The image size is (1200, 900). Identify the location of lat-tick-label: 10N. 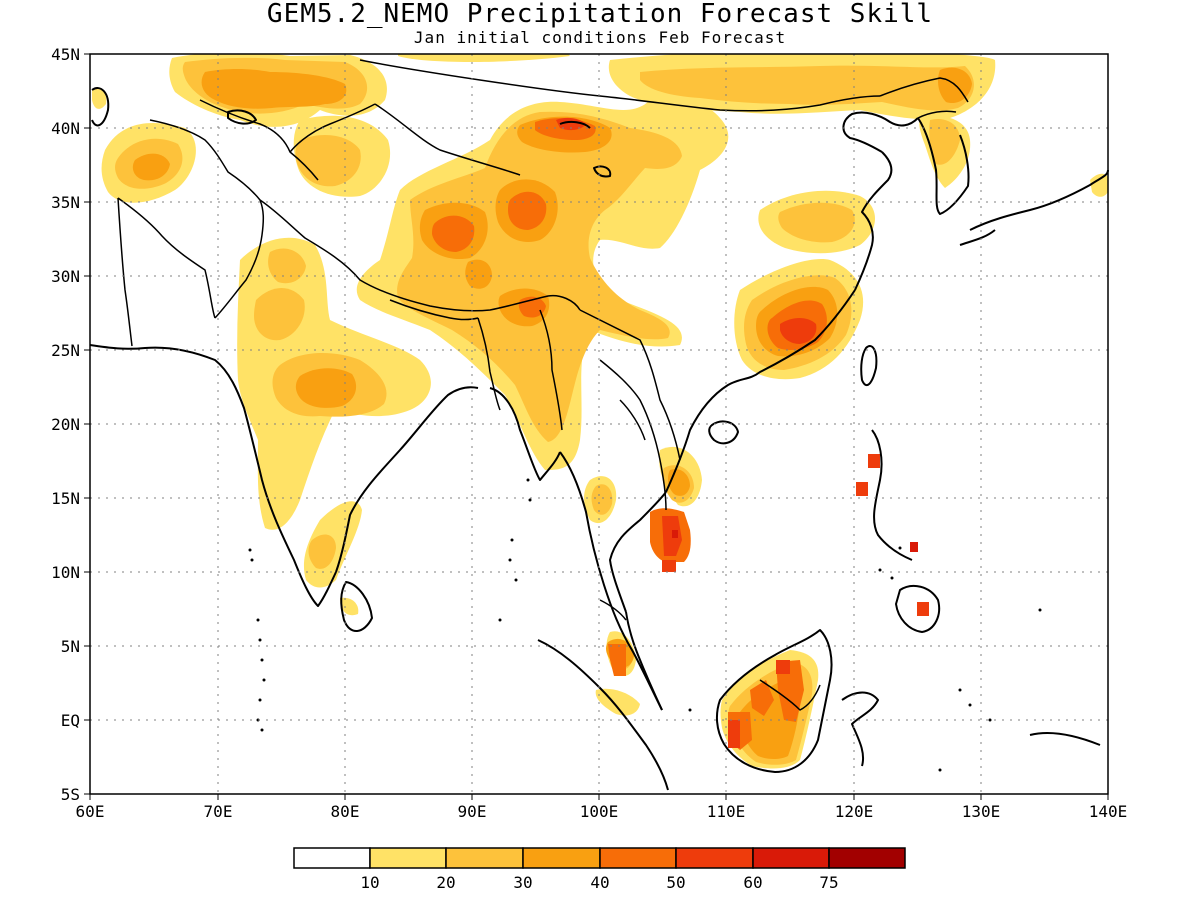
(65, 572).